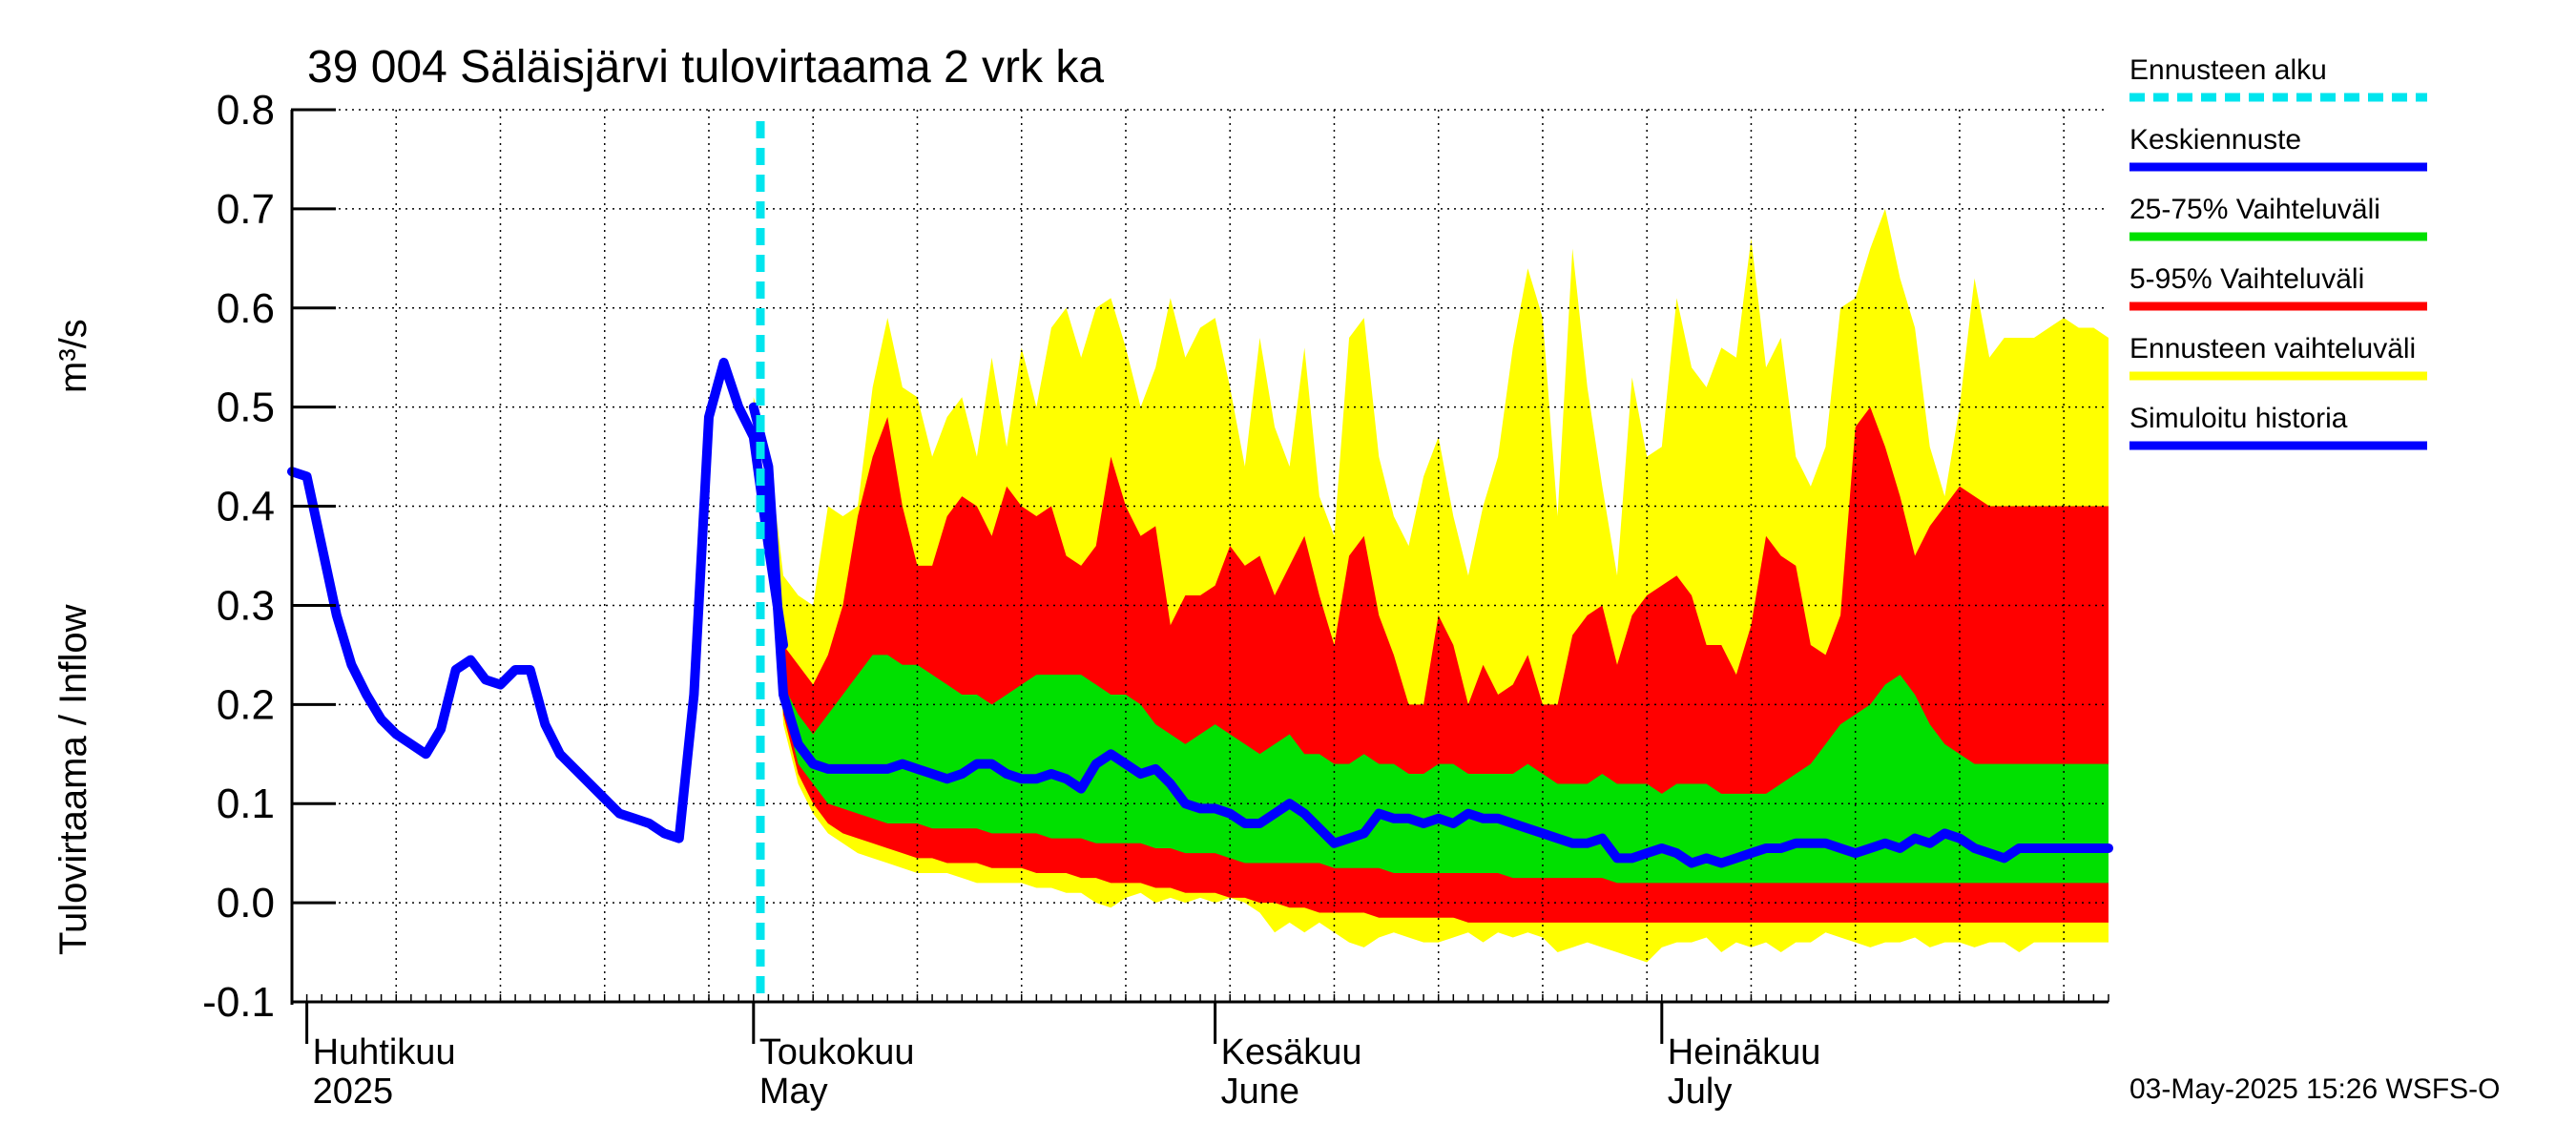 The image size is (2576, 1145). I want to click on y-axis-label: Tulovirtaama / Inflow, so click(73, 780).